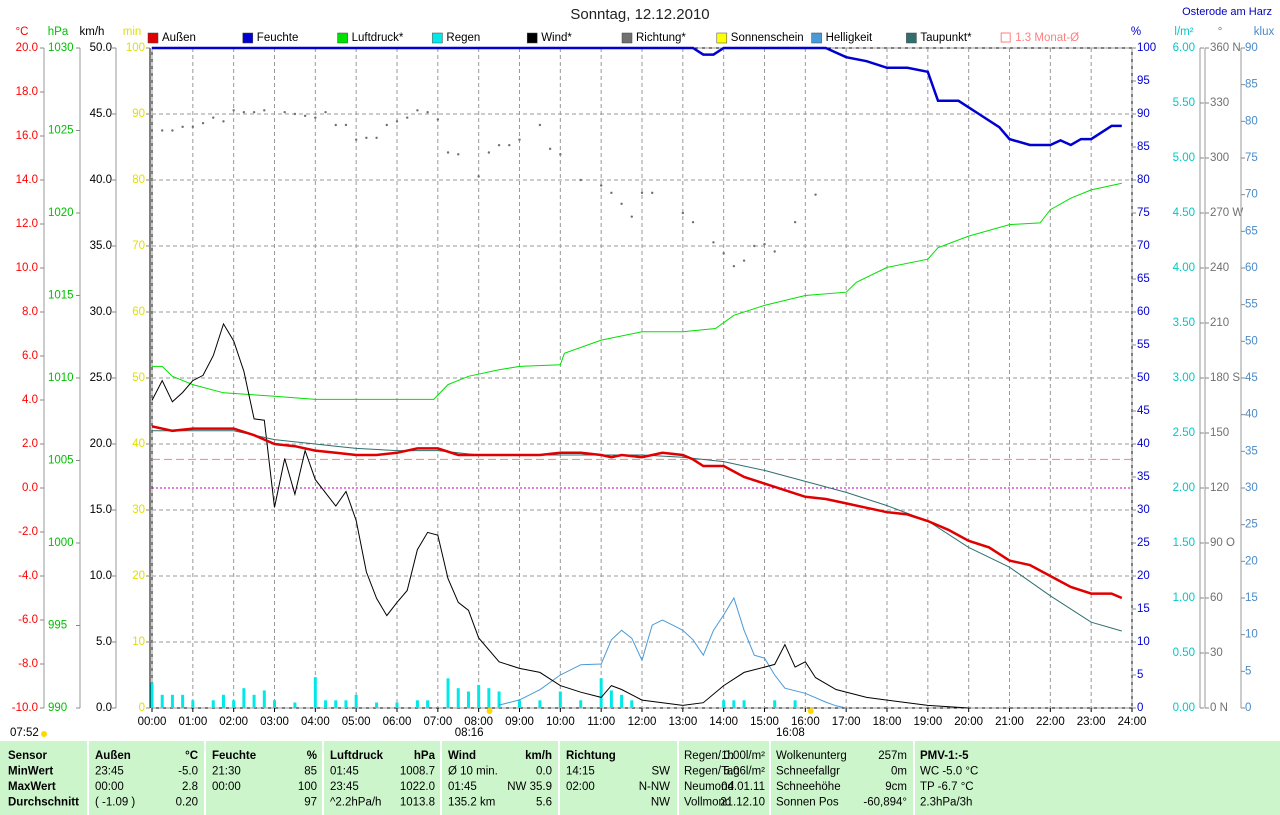  I want to click on table-cell: 5.6, so click(544, 803).